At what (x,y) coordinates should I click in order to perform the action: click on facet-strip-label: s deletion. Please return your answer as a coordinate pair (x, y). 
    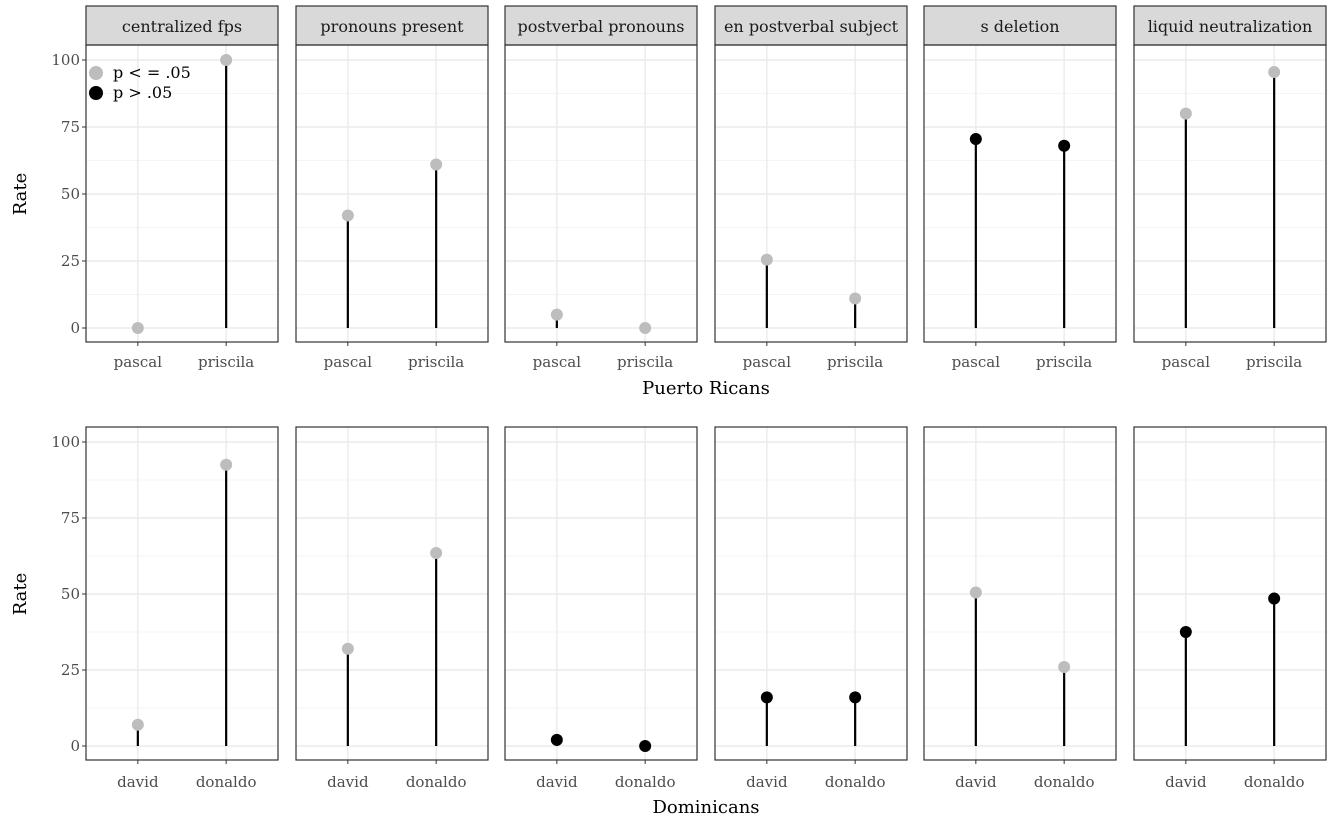
    Looking at the image, I should click on (1019, 26).